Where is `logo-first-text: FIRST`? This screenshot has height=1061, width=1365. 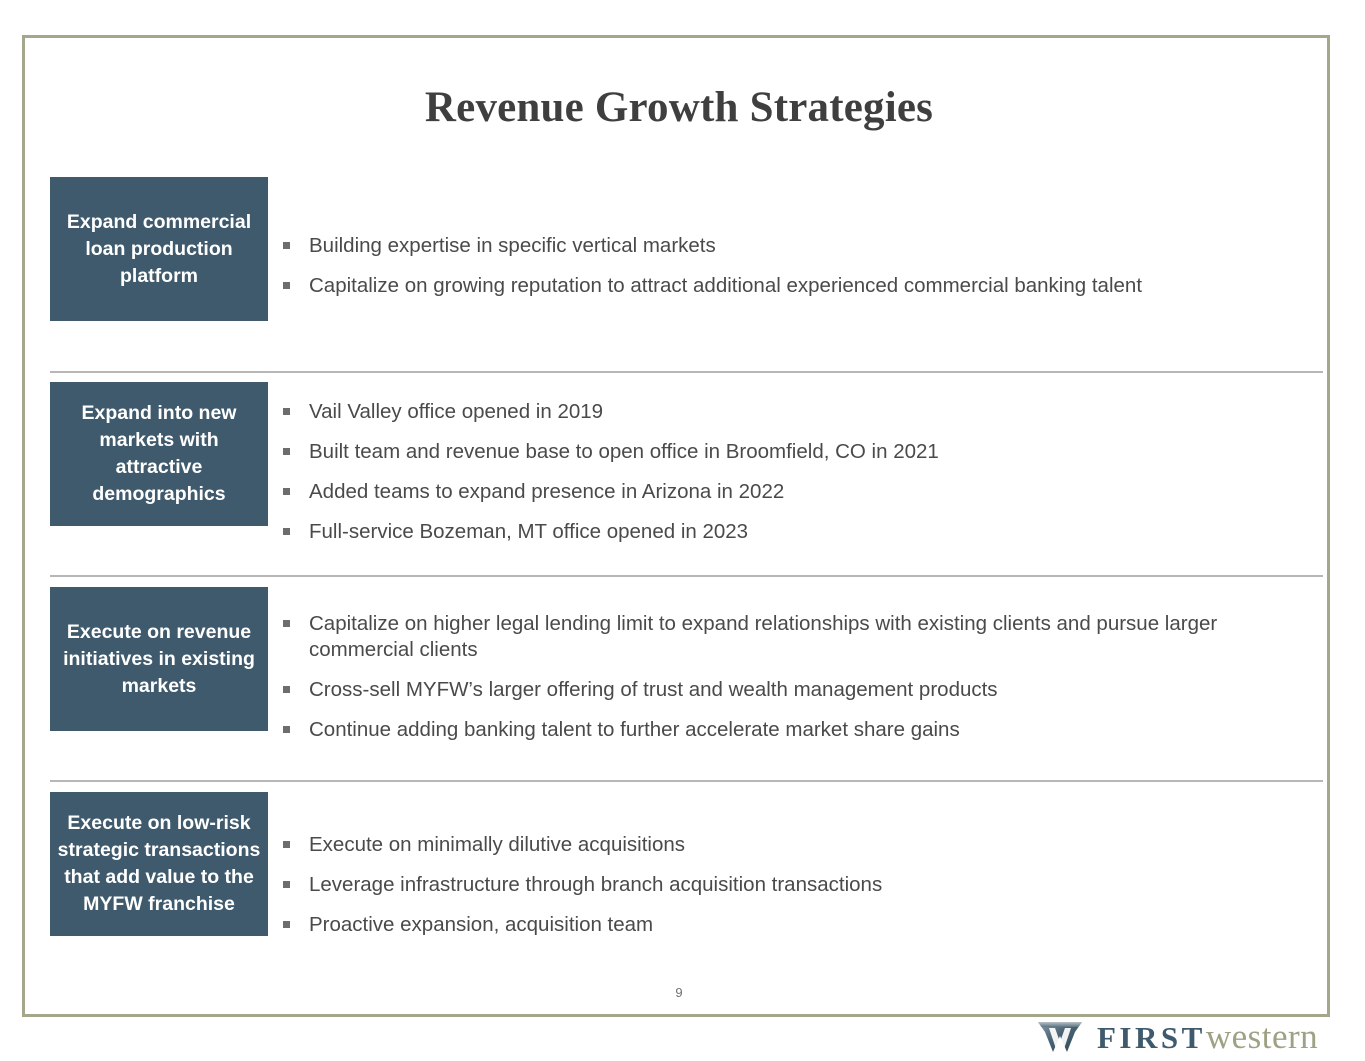 logo-first-text: FIRST is located at coordinates (1151, 1037).